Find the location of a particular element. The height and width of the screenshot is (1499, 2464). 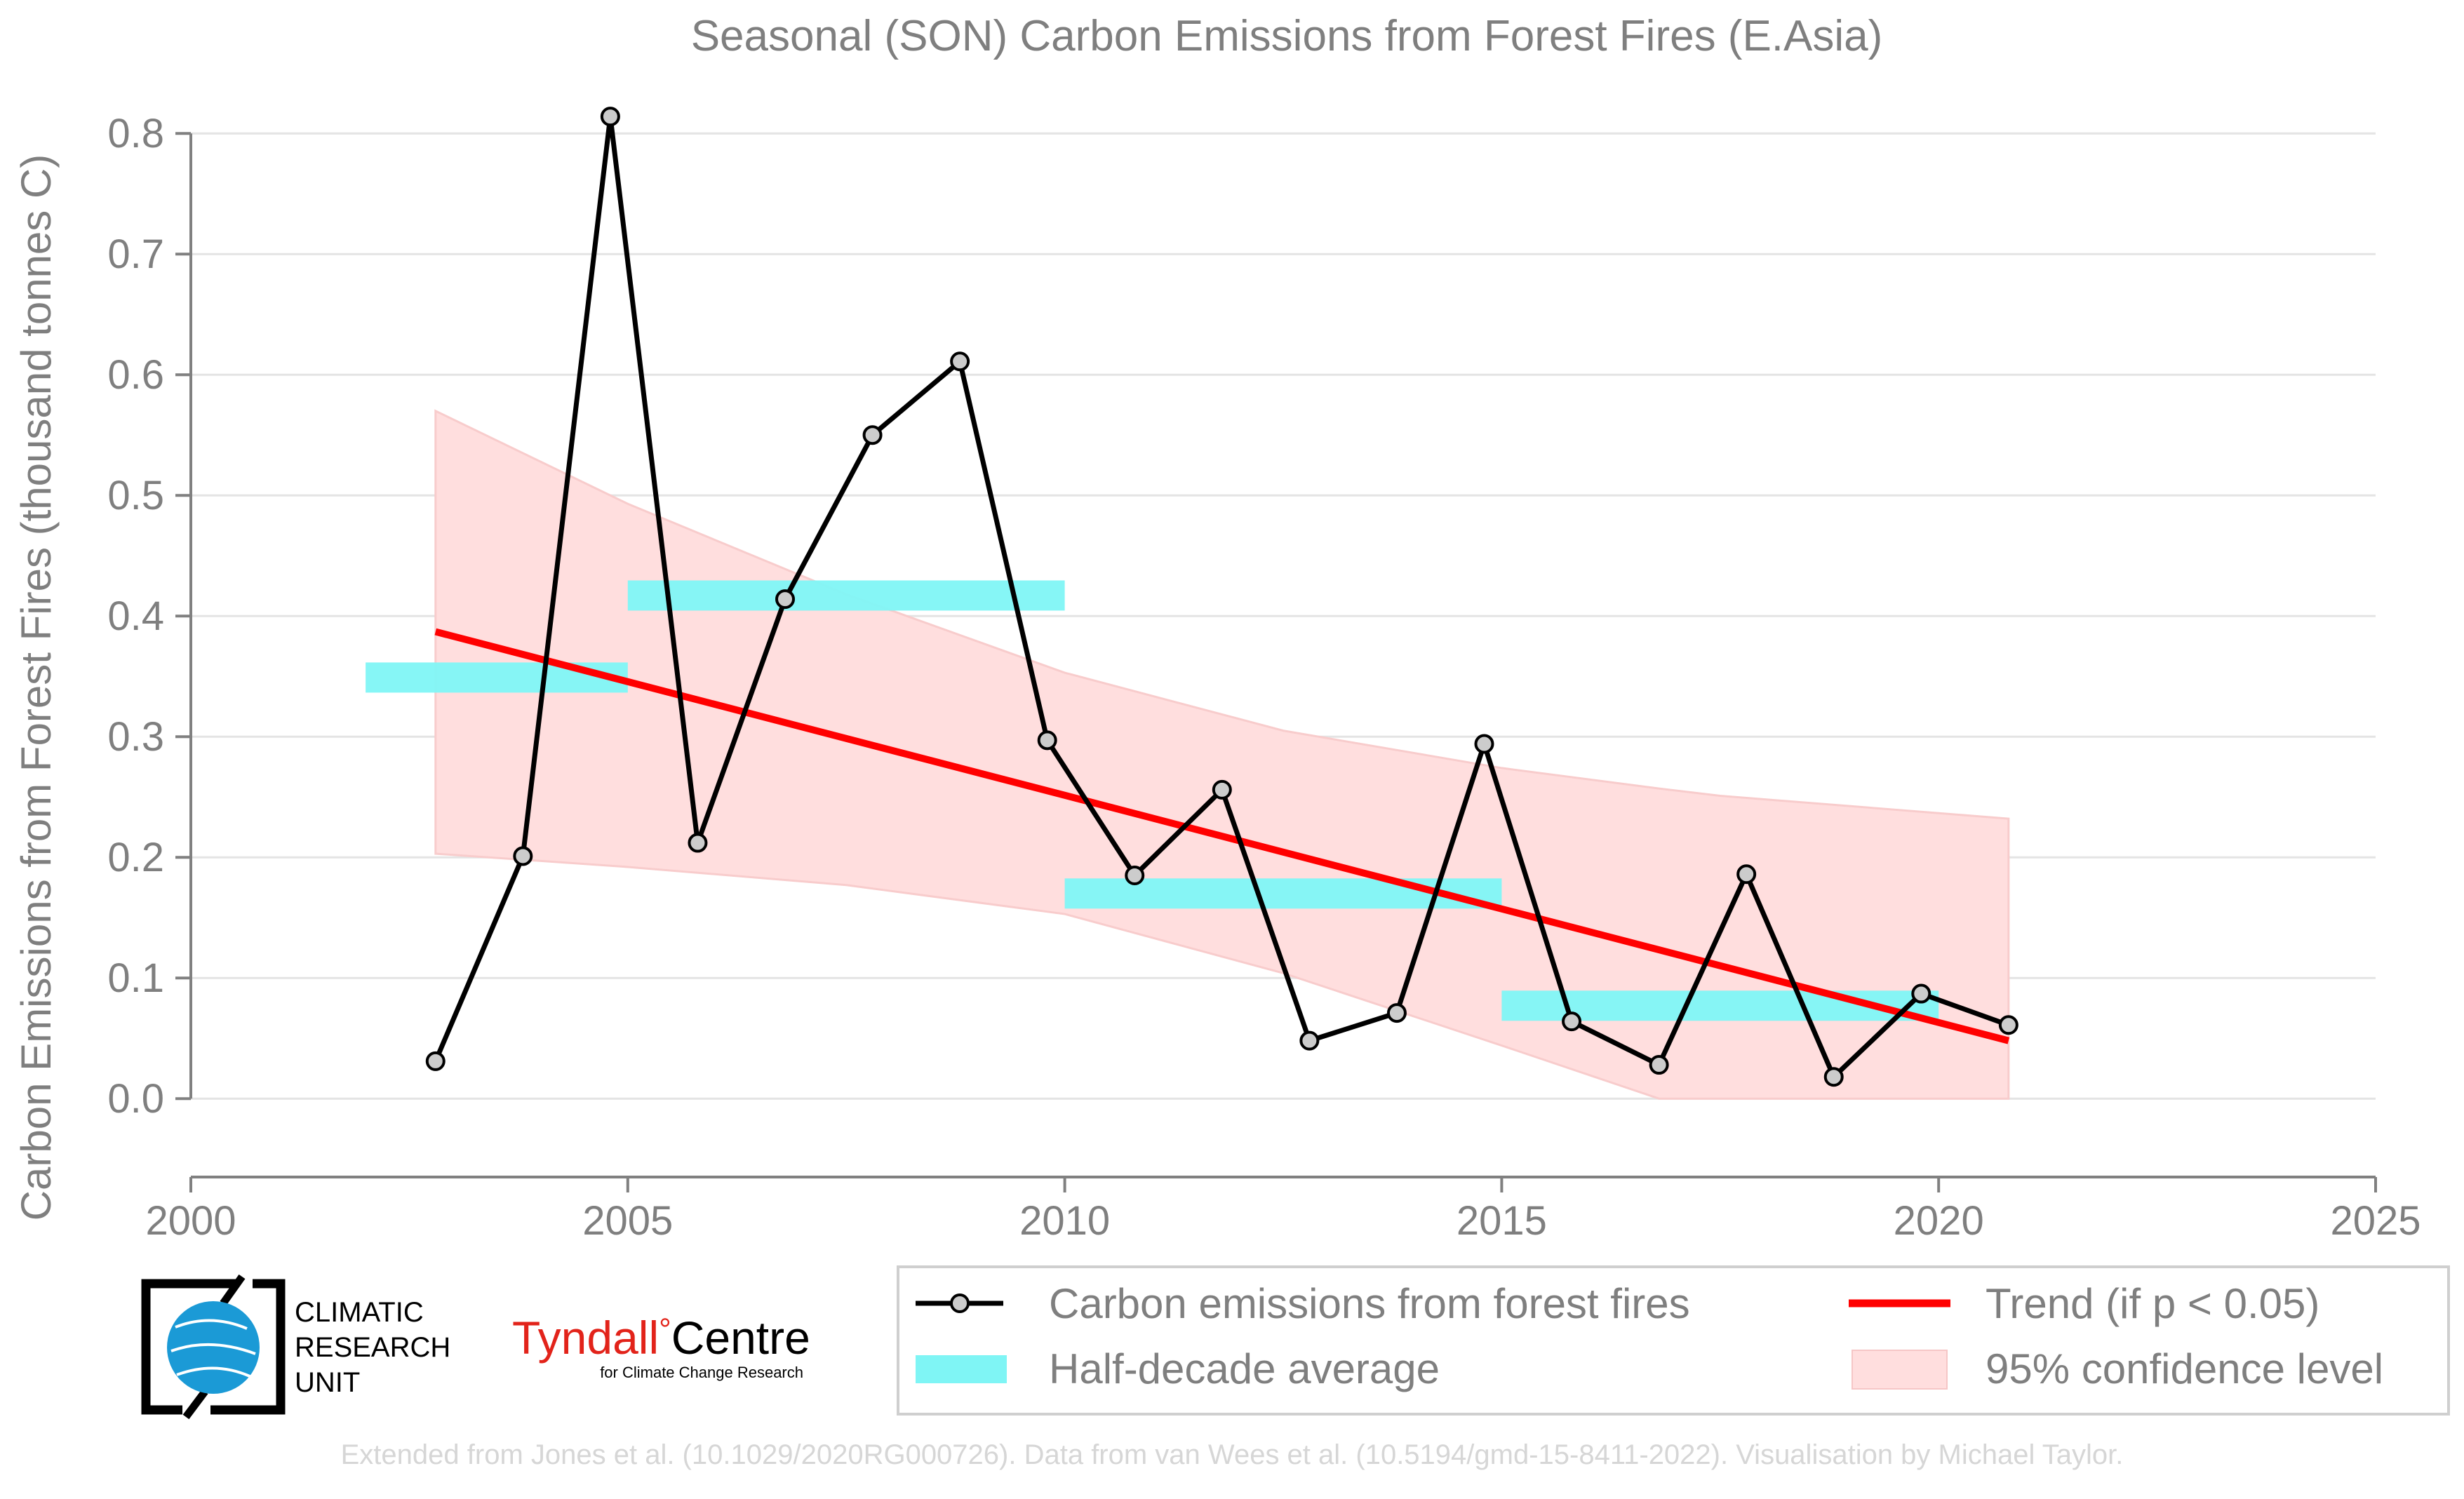

y-tick-label: 0.2 is located at coordinates (135, 857).